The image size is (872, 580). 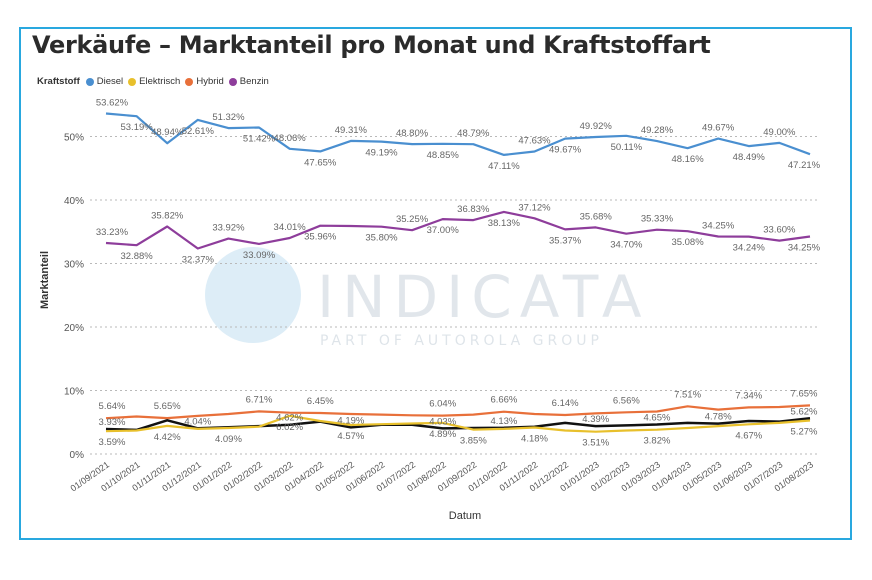 I want to click on data-label: 49.19%, so click(x=381, y=153).